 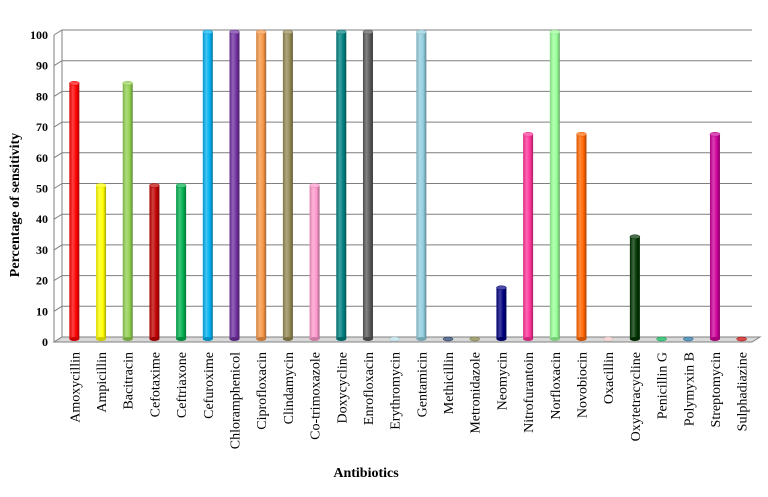 I want to click on x-tick-label: Co-trimoxazole, so click(x=316, y=396).